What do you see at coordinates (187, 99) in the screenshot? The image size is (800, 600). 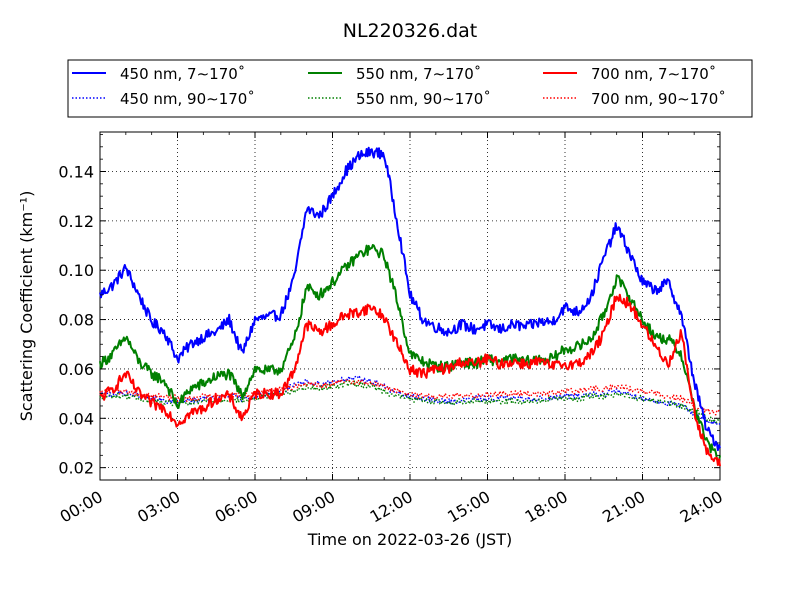 I see `legend-label: 450 nm, 90∼170˚` at bounding box center [187, 99].